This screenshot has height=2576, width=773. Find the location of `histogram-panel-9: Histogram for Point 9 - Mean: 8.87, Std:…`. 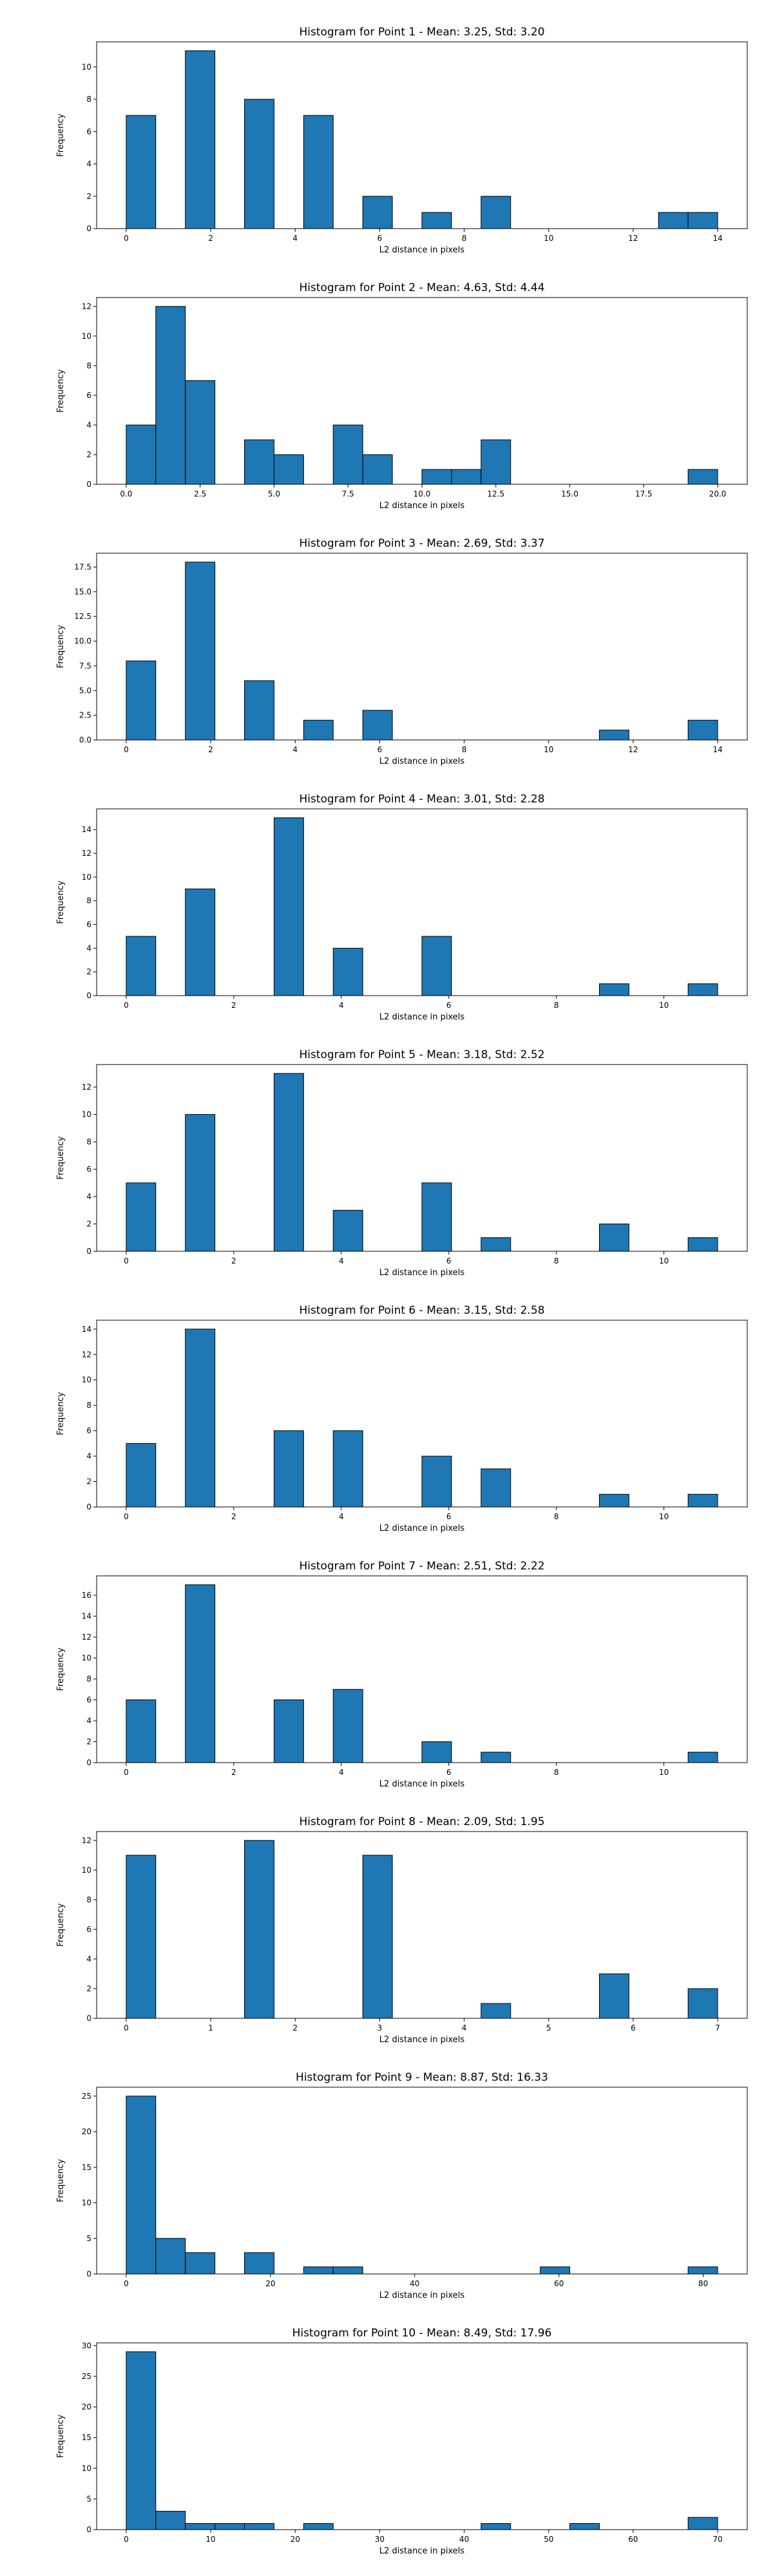

histogram-panel-9: Histogram for Point 9 - Mean: 8.87, Std:… is located at coordinates (402, 2185).